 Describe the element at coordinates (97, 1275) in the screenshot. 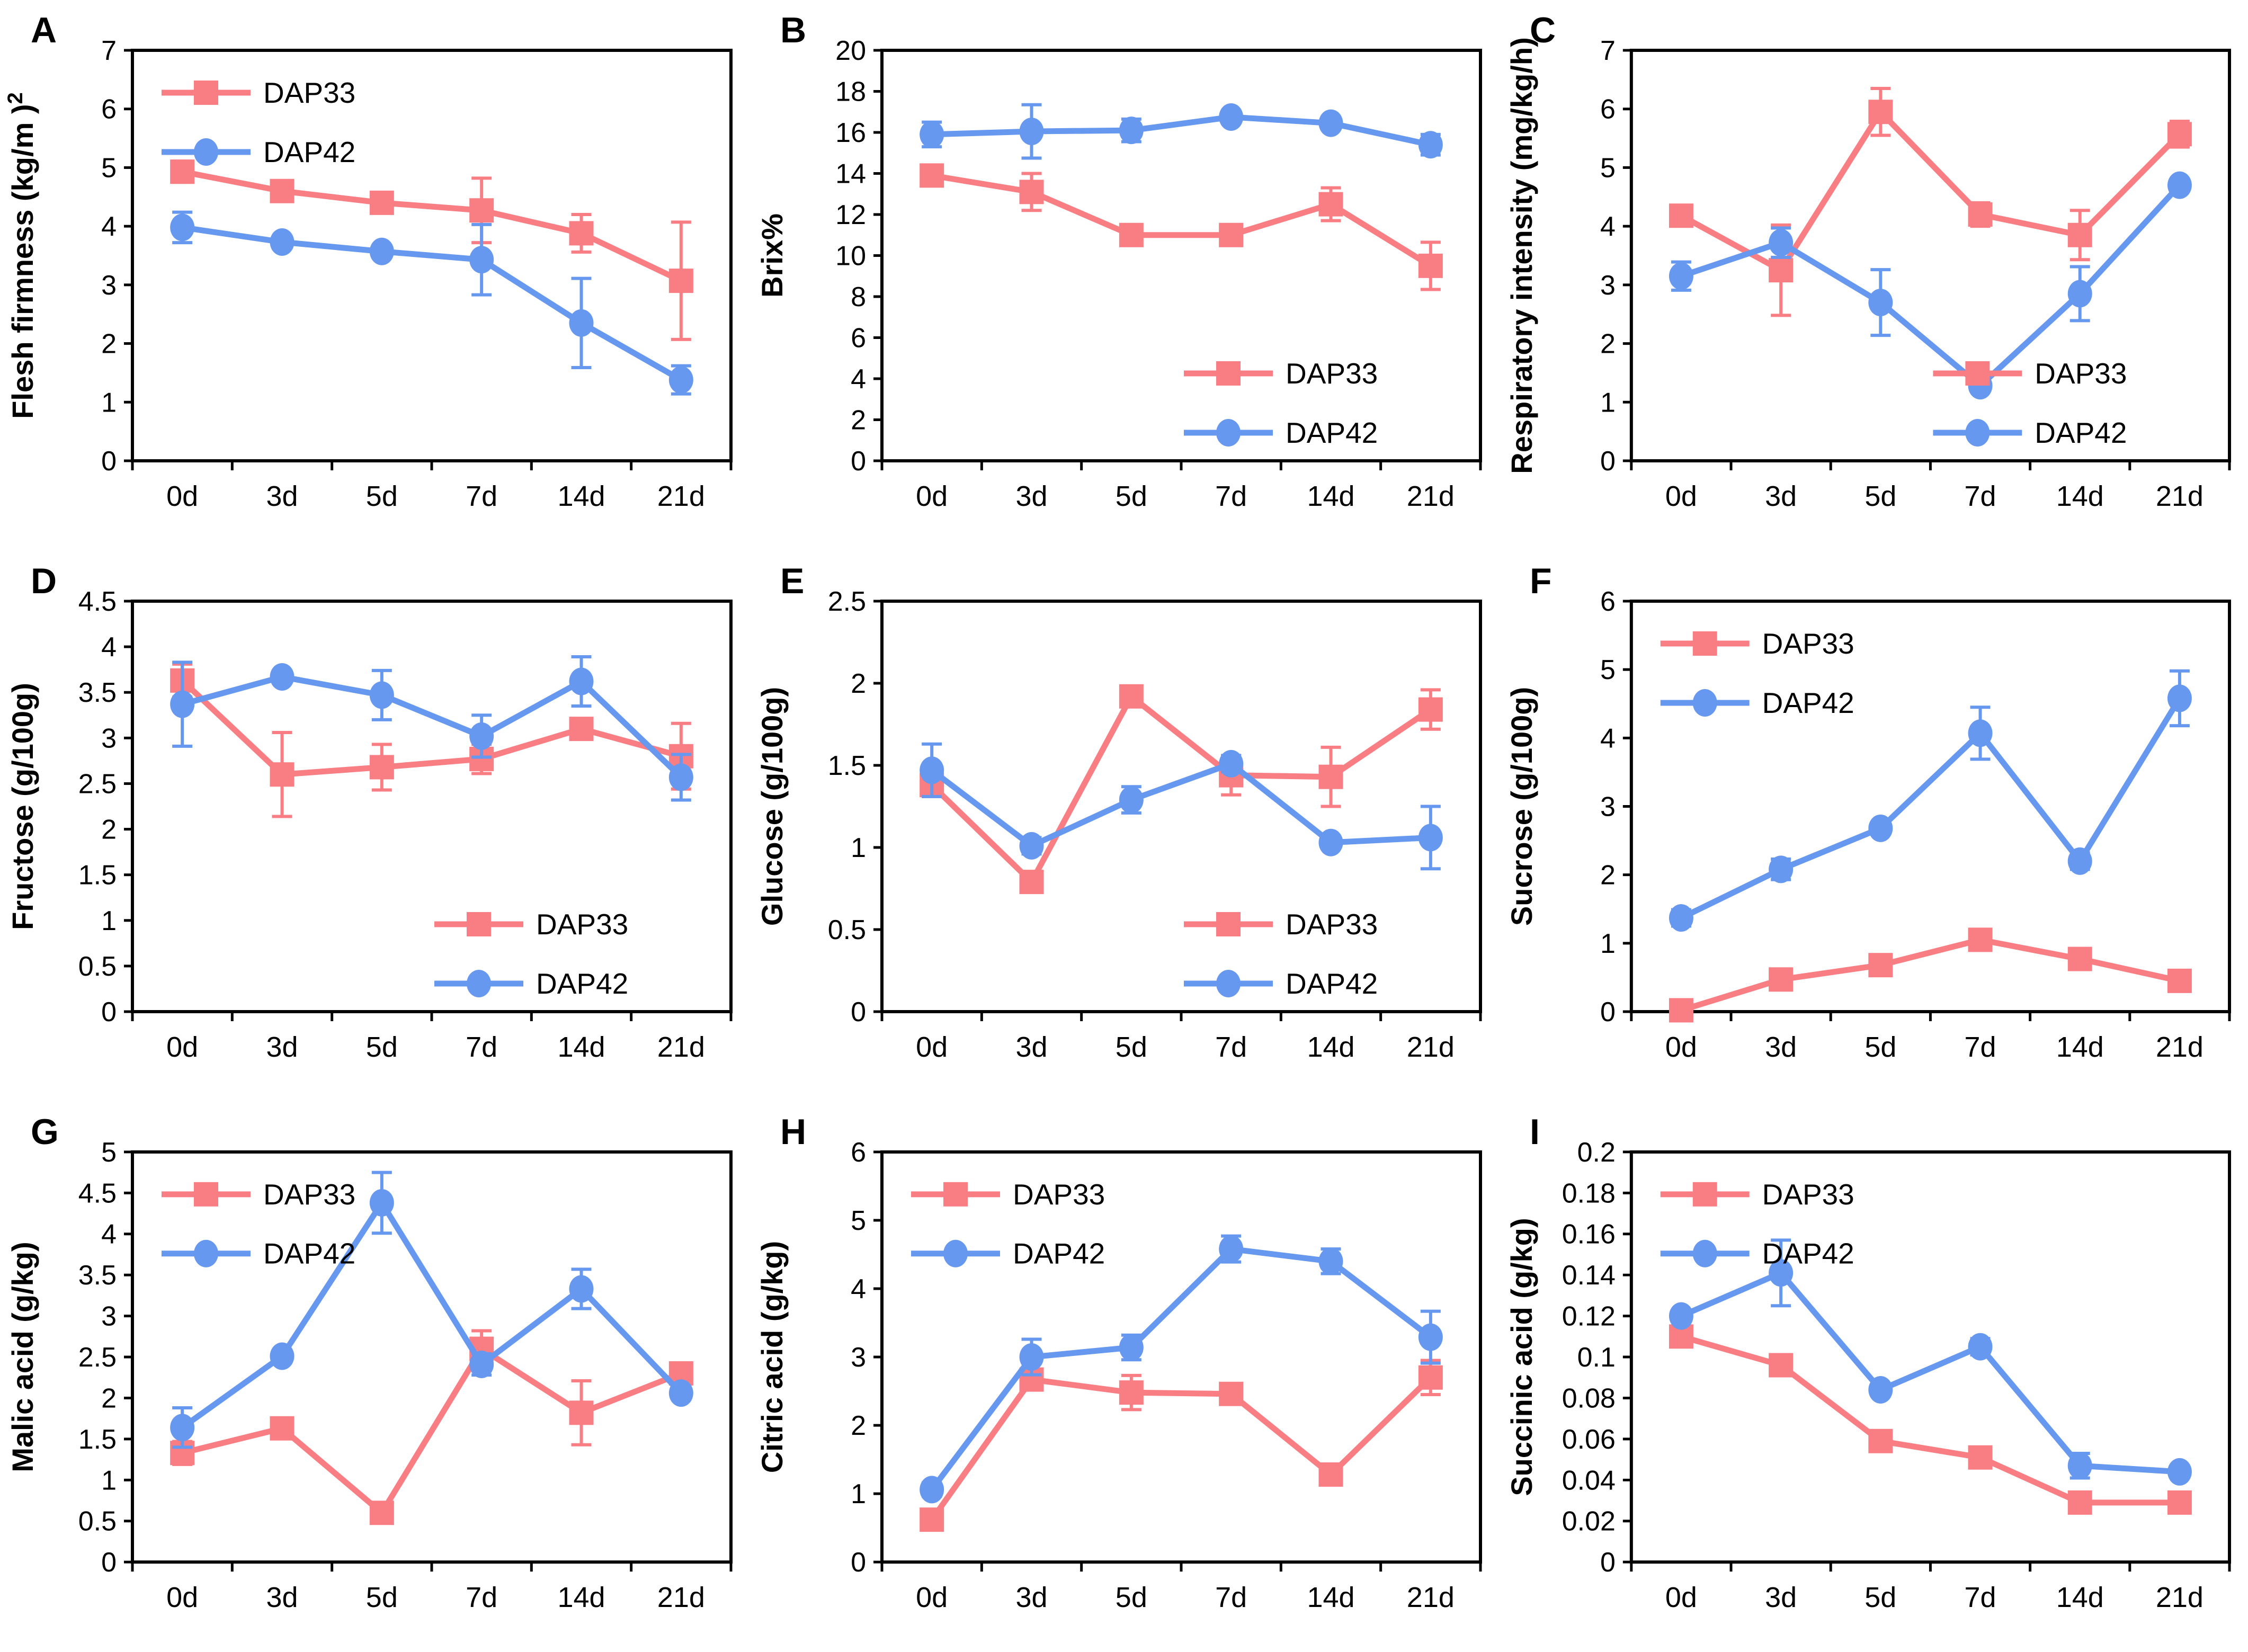

I see `y-tick-label: 3.5` at that location.